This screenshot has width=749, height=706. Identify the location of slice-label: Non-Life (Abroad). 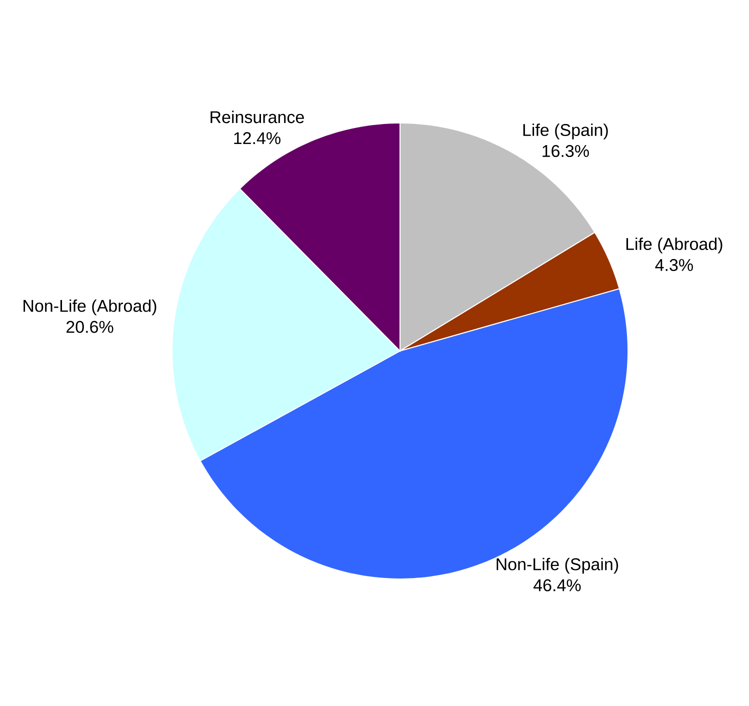
(90, 307).